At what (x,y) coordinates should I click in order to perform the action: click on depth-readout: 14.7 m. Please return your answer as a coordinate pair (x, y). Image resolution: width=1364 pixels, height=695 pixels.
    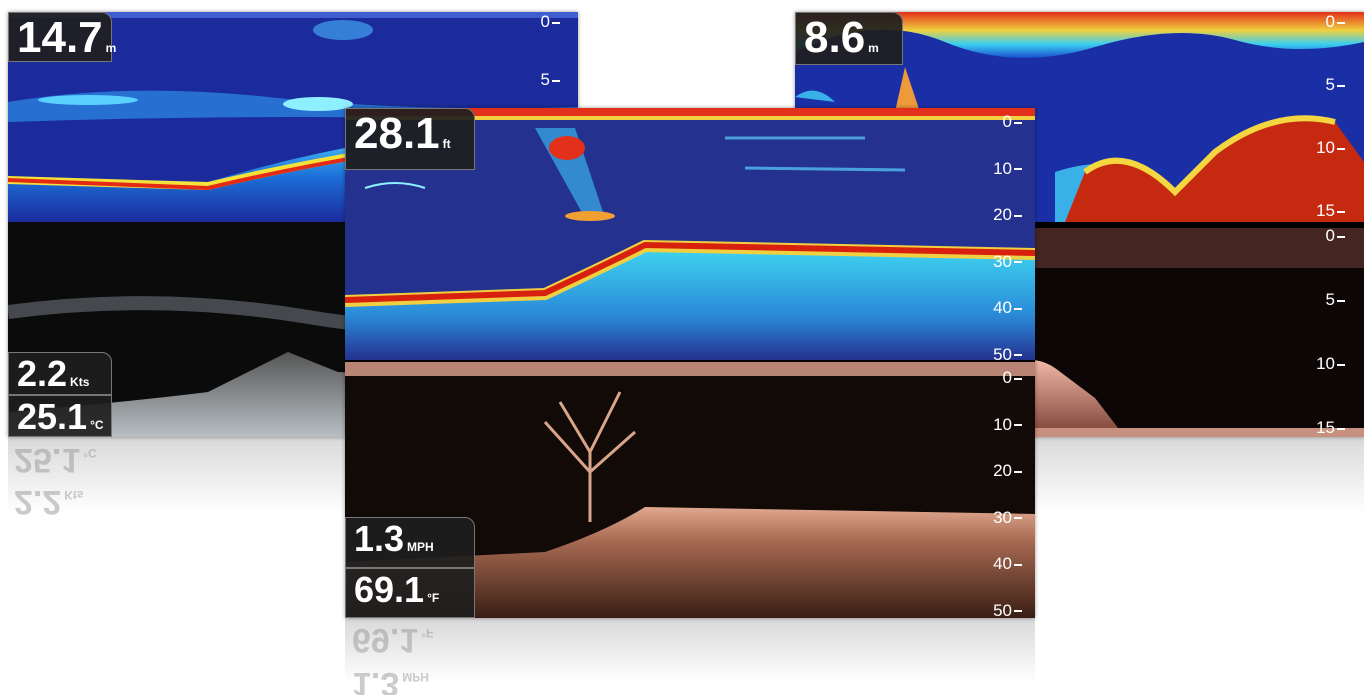
    Looking at the image, I should click on (62, 37).